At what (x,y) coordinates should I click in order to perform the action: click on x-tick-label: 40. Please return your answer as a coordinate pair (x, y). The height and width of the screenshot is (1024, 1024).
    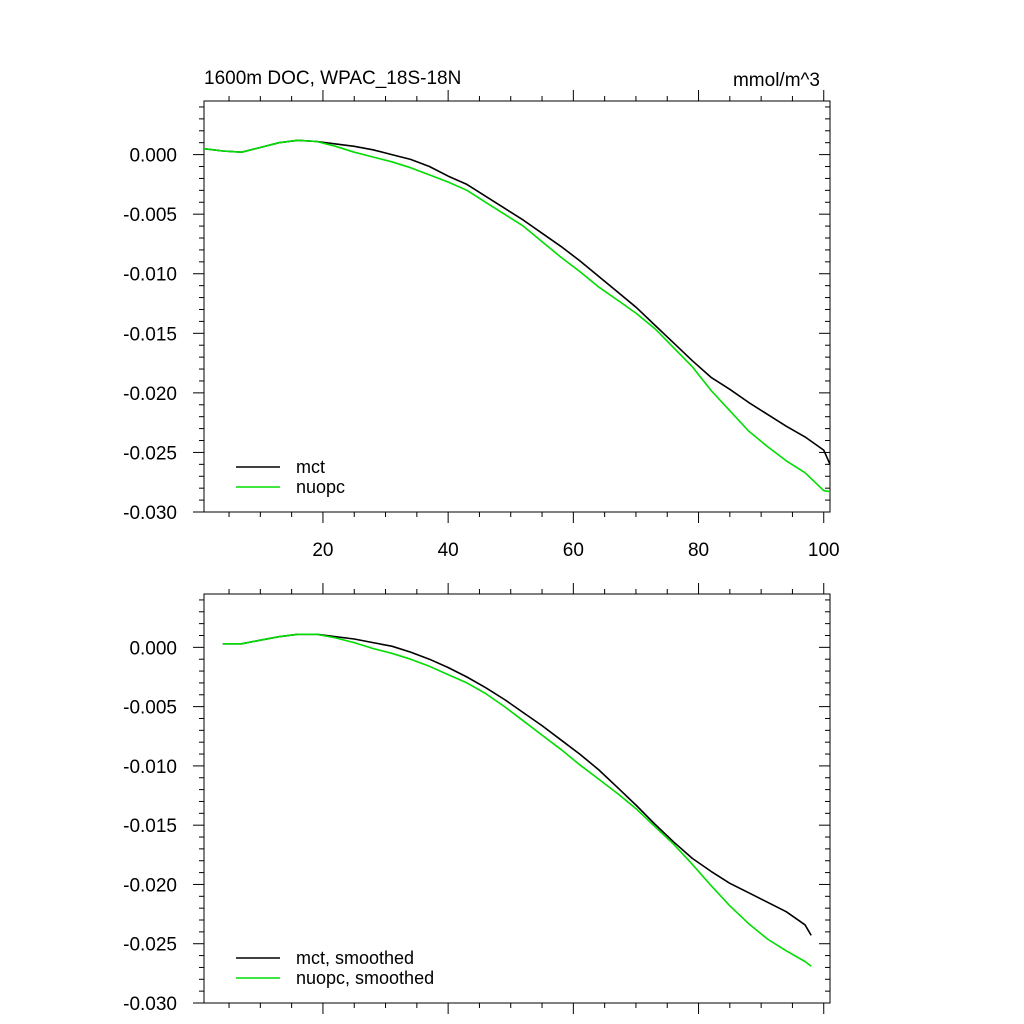
    Looking at the image, I should click on (448, 550).